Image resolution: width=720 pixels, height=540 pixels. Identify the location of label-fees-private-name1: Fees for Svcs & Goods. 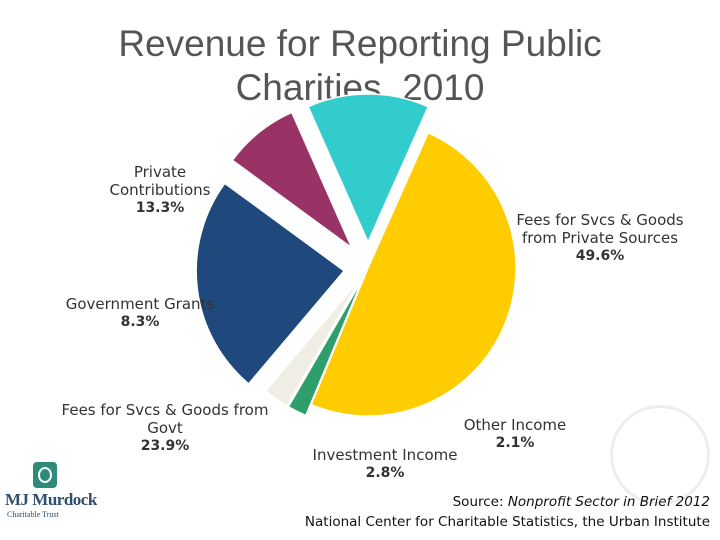
(600, 220).